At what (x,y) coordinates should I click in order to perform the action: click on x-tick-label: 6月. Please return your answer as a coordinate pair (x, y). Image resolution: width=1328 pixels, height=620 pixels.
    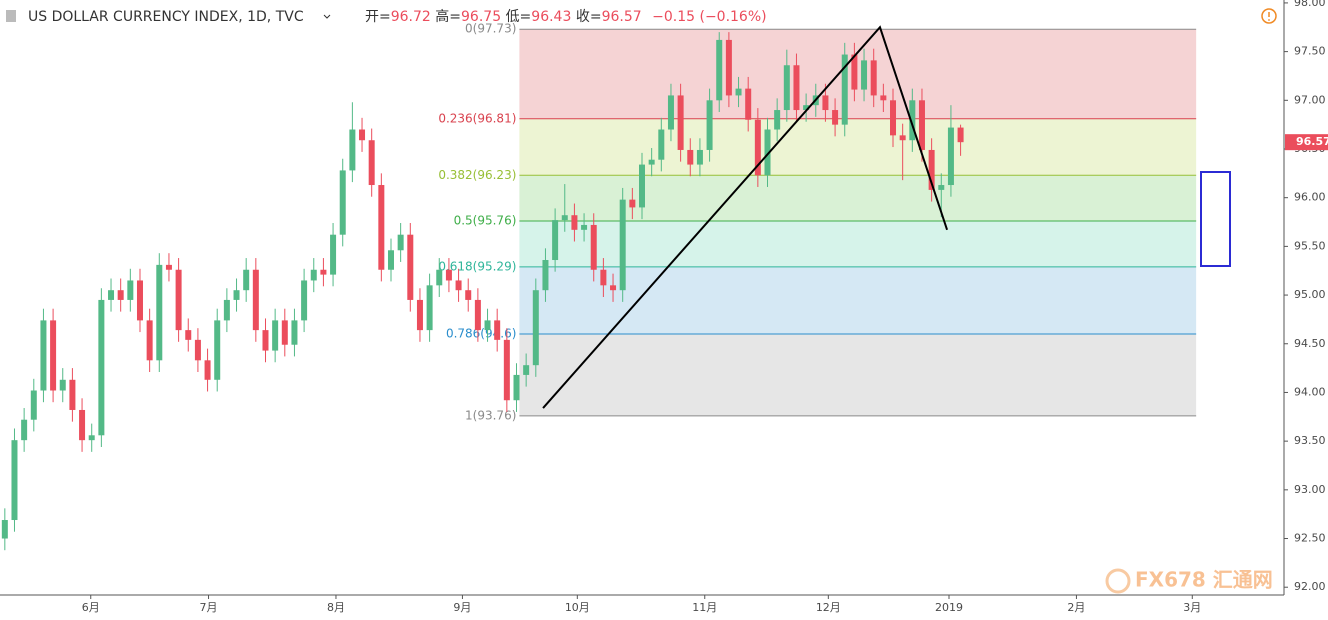
    Looking at the image, I should click on (91, 607).